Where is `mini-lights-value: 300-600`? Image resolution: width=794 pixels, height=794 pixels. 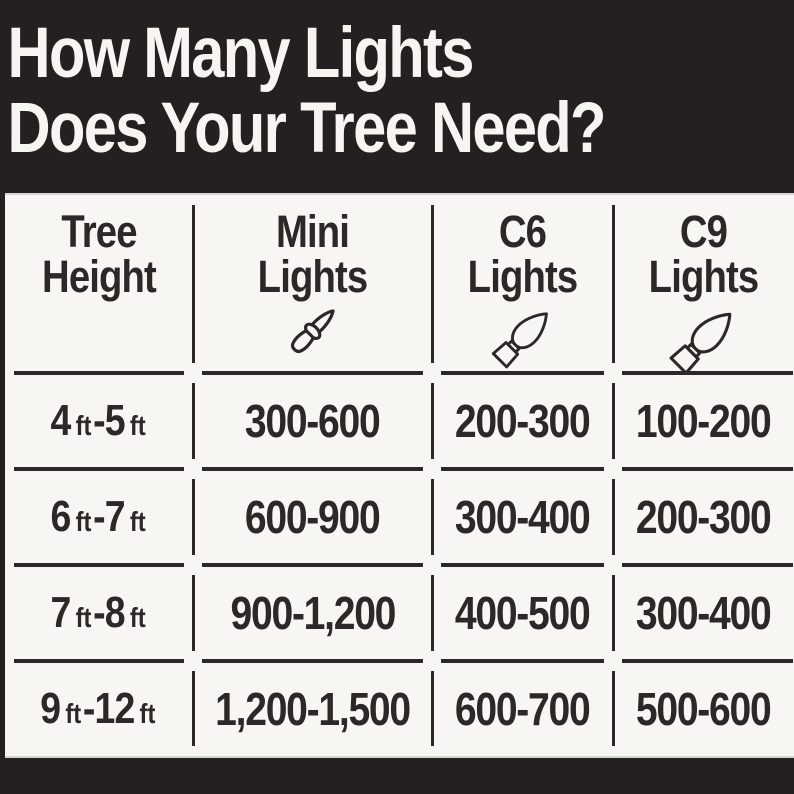
mini-lights-value: 300-600 is located at coordinates (313, 421).